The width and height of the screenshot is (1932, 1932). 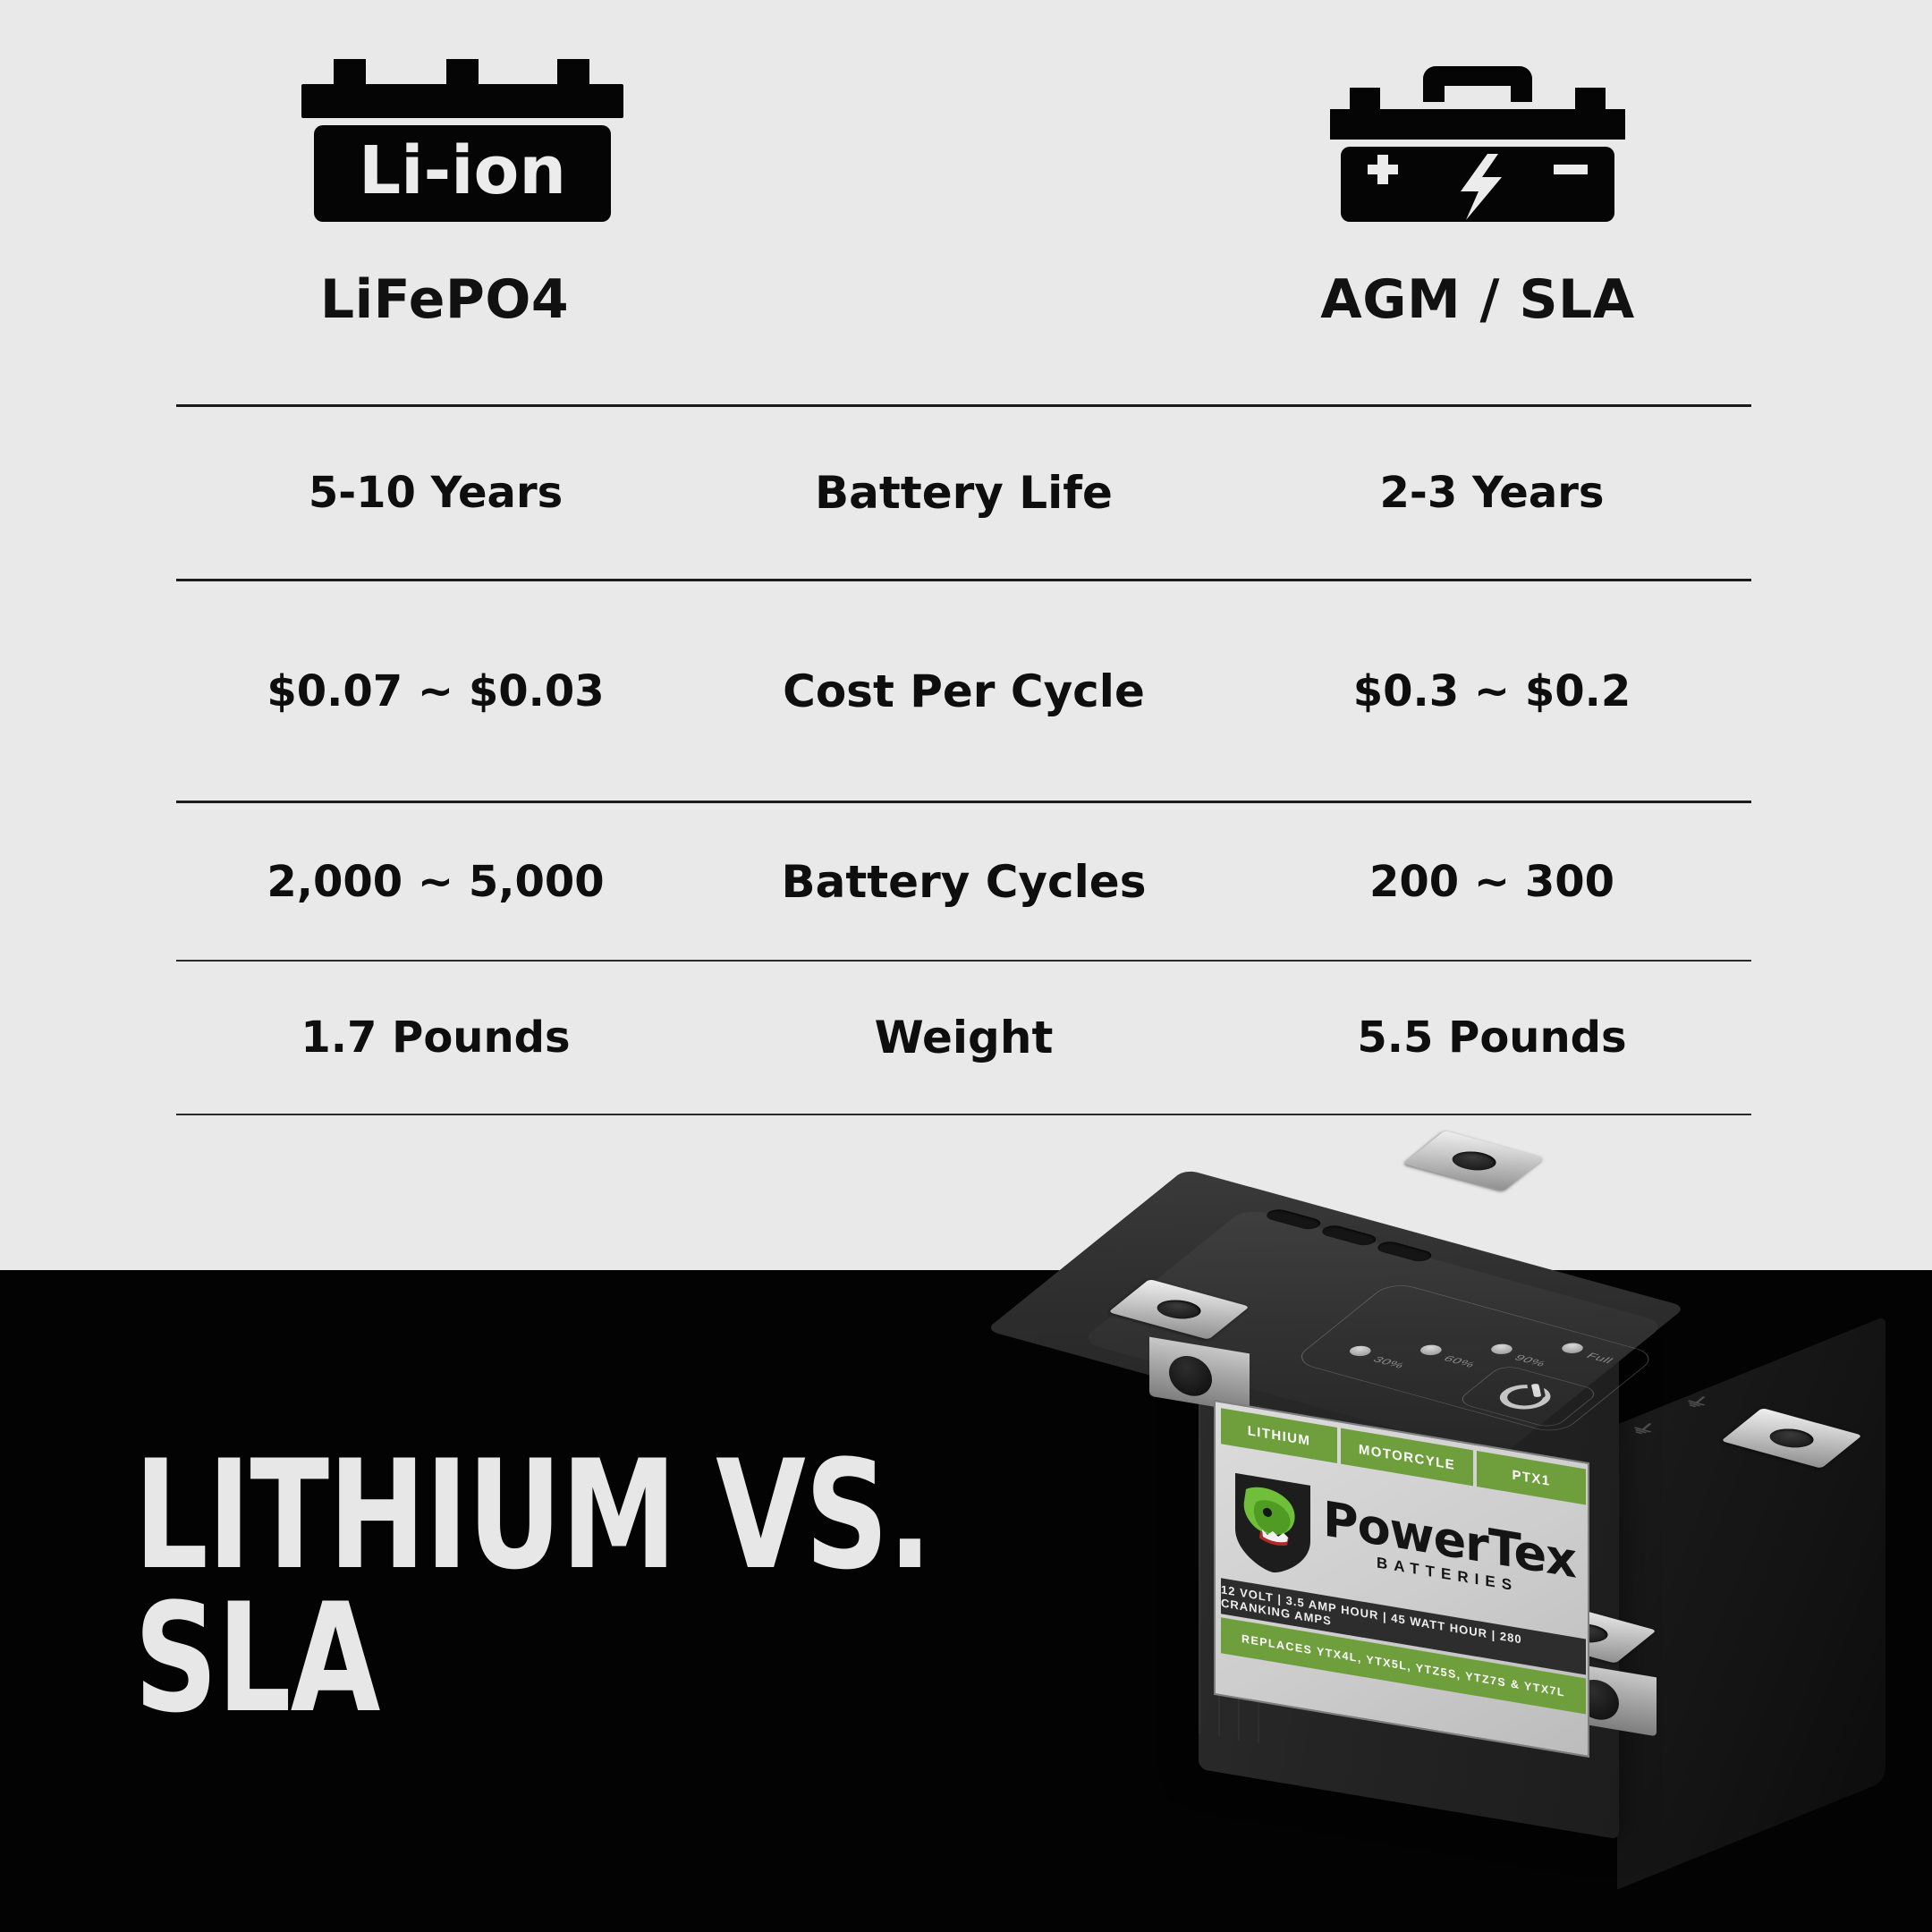 I want to click on lithium-battery-icon-cell: Li-ion, so click(x=462, y=138).